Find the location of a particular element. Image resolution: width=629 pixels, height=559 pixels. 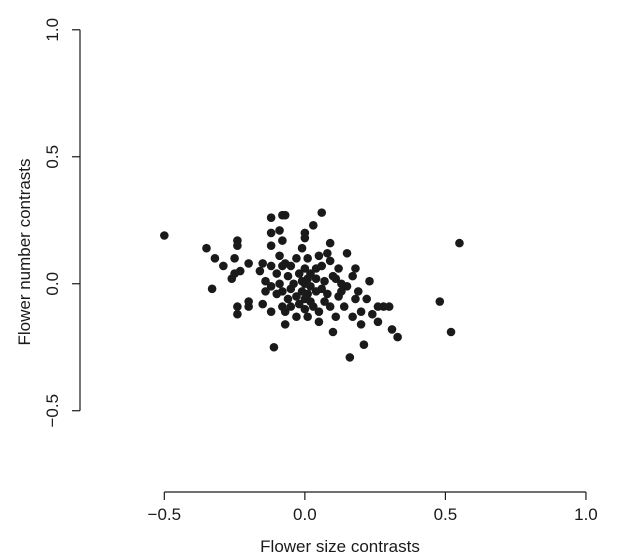

y-axis-ticks: −0.5 0.0 0.5 1.0 is located at coordinates (61, 223).